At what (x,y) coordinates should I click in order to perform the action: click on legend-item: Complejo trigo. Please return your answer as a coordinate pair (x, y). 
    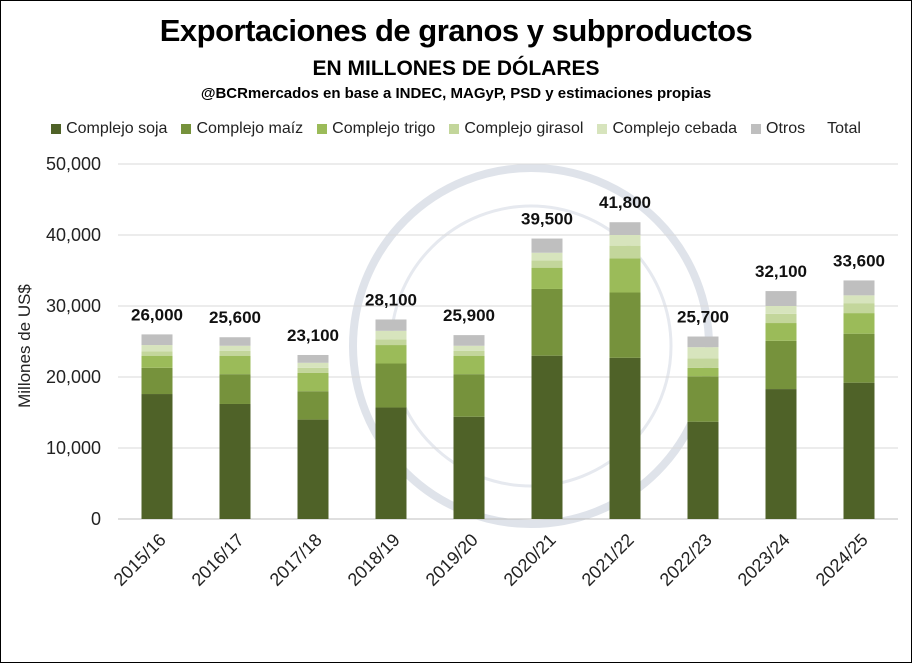
    Looking at the image, I should click on (376, 129).